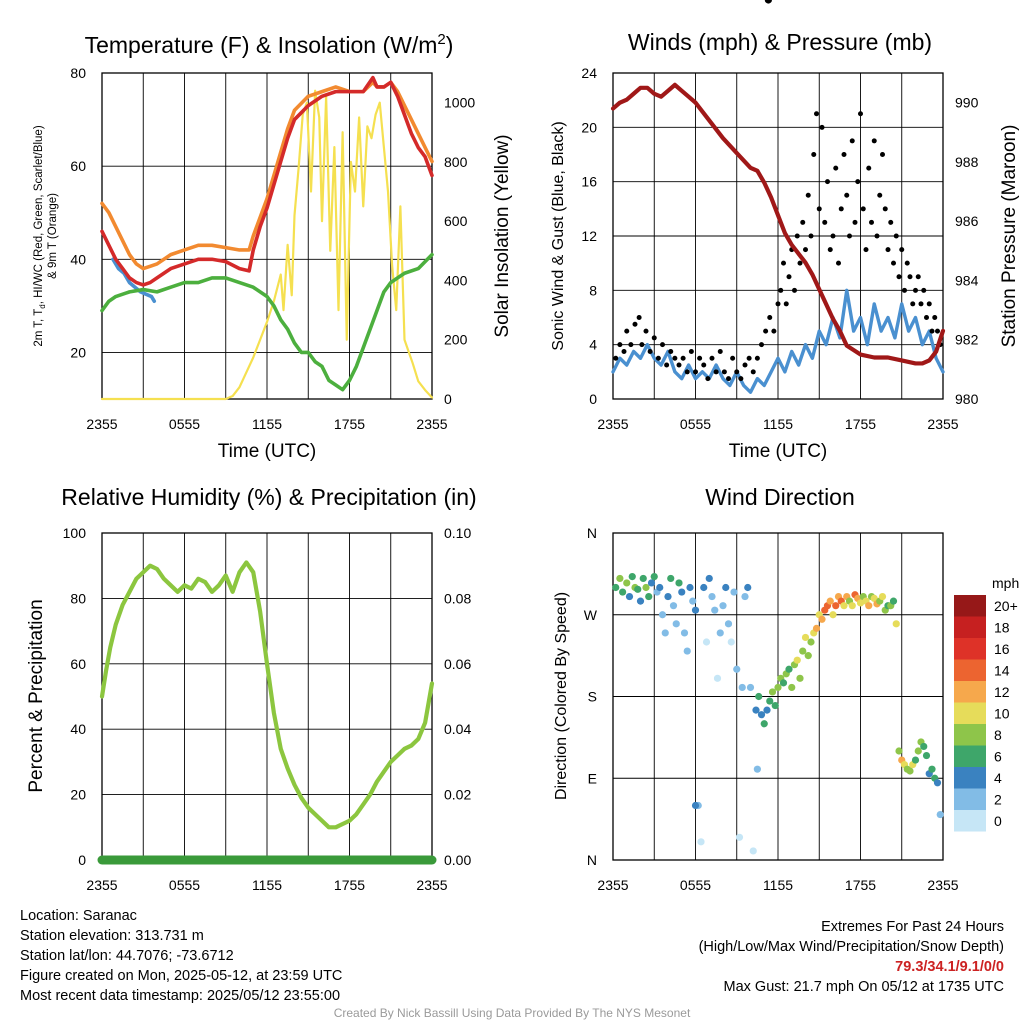 This screenshot has width=1024, height=1024. Describe the element at coordinates (1006, 606) in the screenshot. I see `colorbar-label: 20+` at that location.